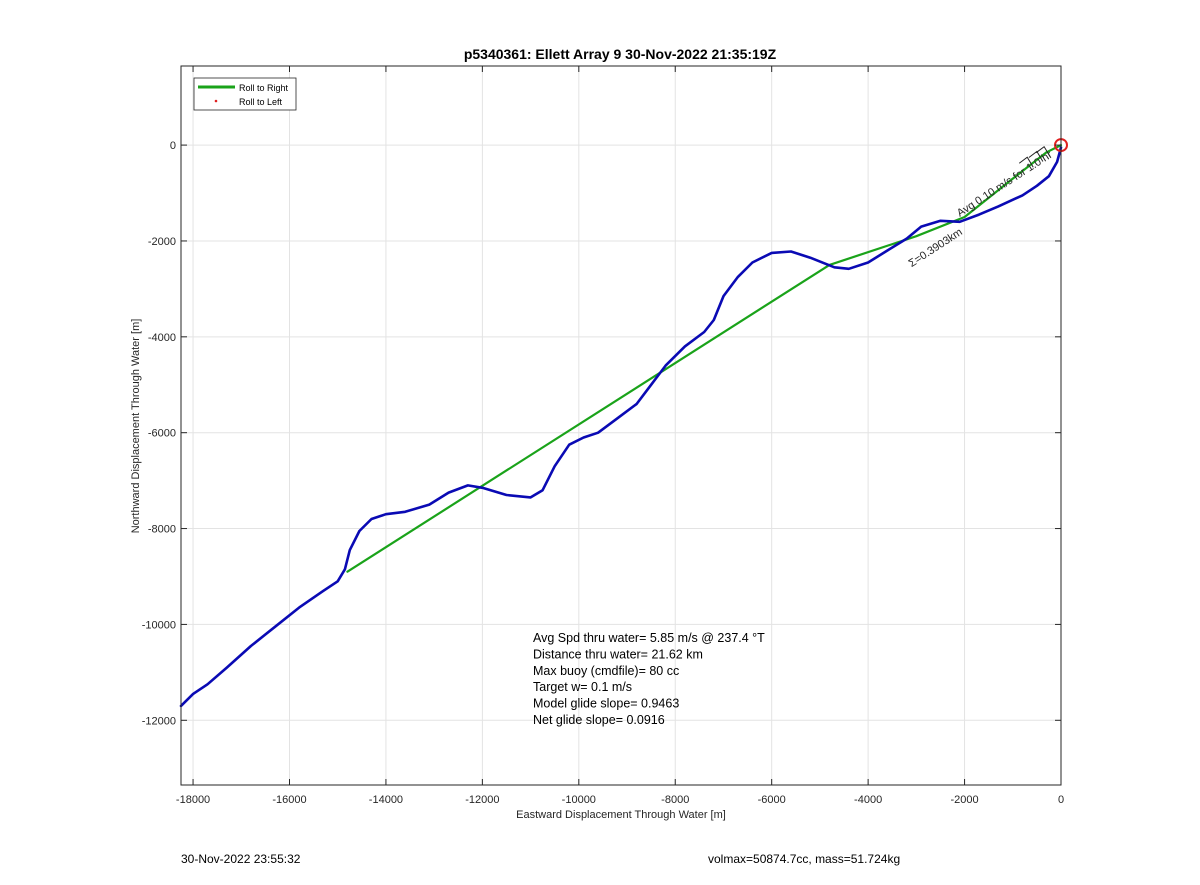 This screenshot has height=885, width=1200. I want to click on y-tick-label: -4000, so click(162, 338).